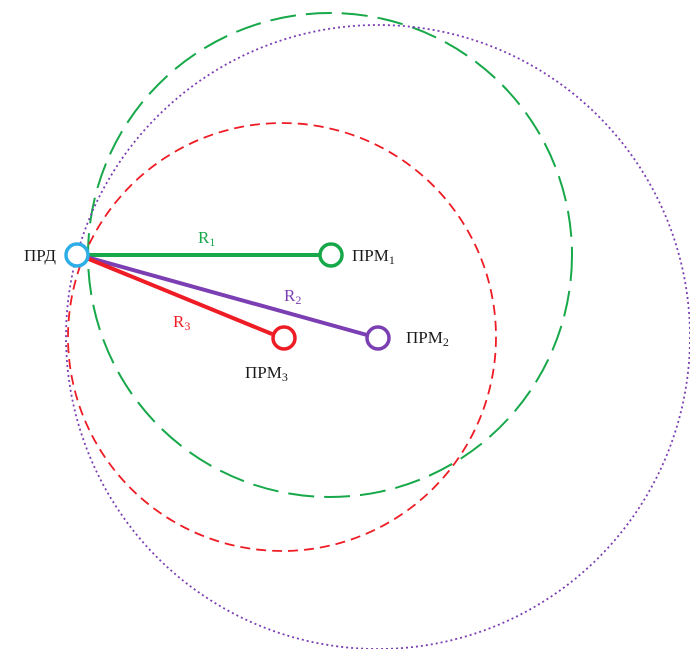 This screenshot has height=649, width=690. Describe the element at coordinates (292, 296) in the screenshot. I see `range-label-2: R2` at that location.